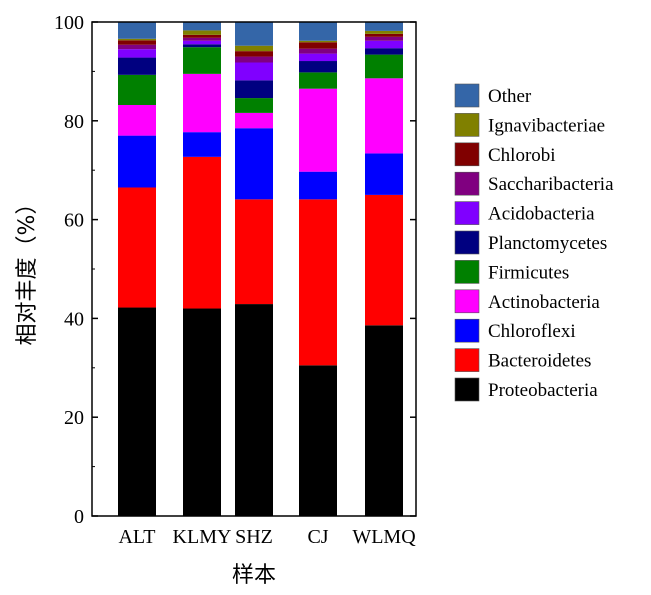  I want to click on bar-segment-cj-saccharibacteria, so click(318, 51).